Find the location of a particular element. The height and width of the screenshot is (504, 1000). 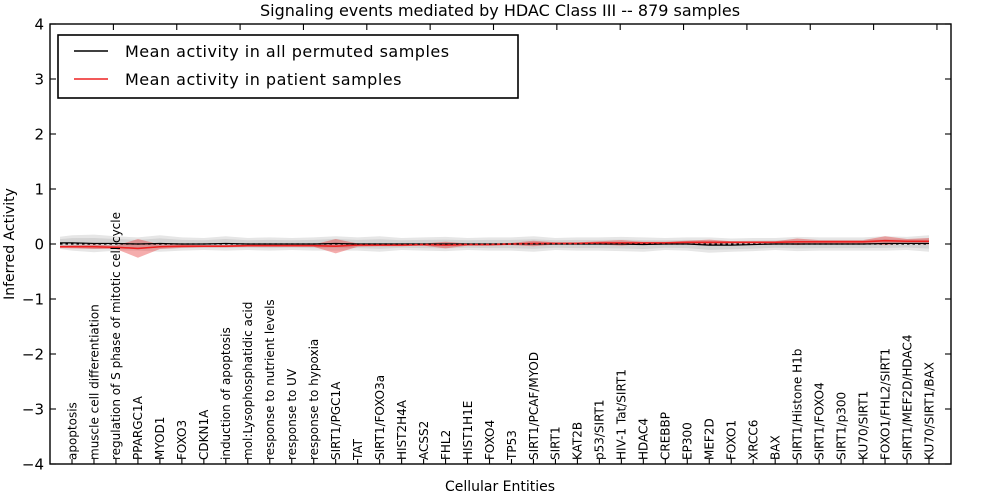

x-tick-label: SIRT1 is located at coordinates (556, 443).